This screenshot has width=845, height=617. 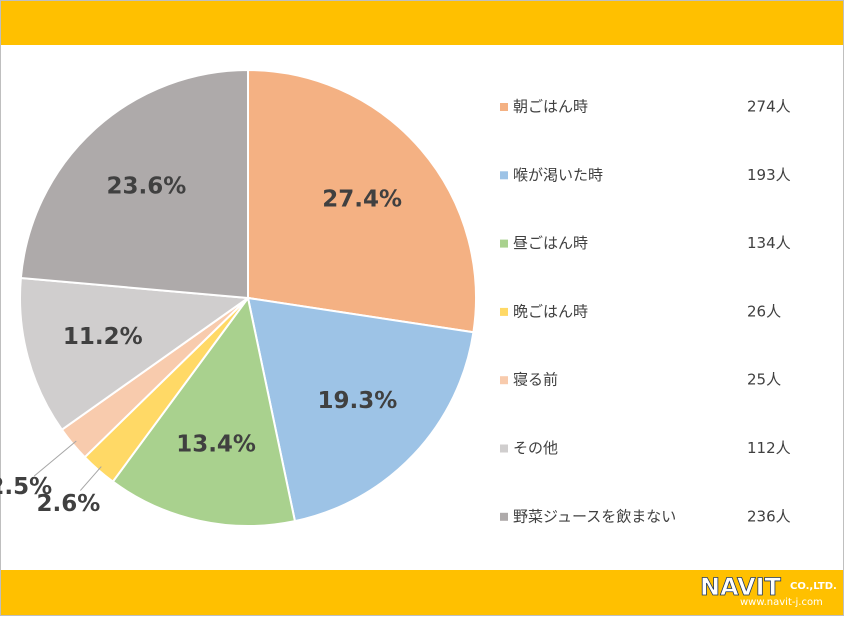 What do you see at coordinates (68, 504) in the screenshot?
I see `data-label: 2.6%` at bounding box center [68, 504].